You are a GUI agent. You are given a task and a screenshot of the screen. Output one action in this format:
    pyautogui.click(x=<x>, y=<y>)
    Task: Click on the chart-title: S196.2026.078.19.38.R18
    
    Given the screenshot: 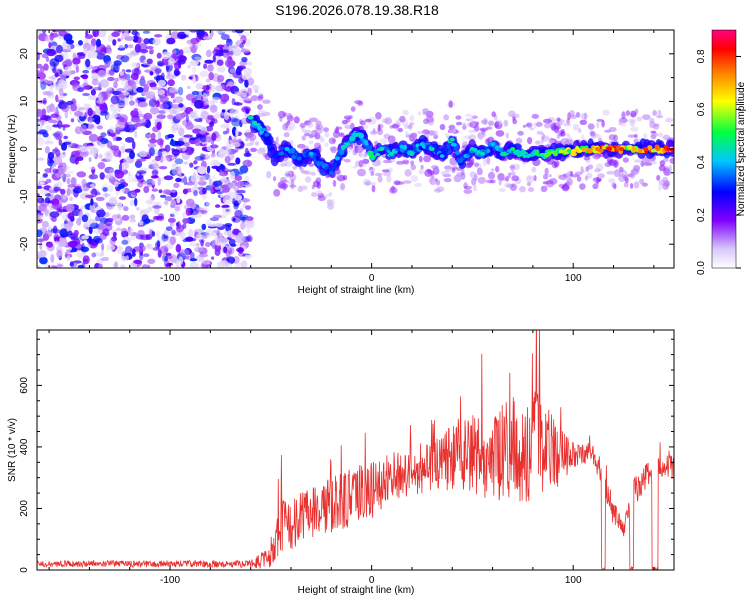 What is the action you would take?
    pyautogui.click(x=357, y=10)
    